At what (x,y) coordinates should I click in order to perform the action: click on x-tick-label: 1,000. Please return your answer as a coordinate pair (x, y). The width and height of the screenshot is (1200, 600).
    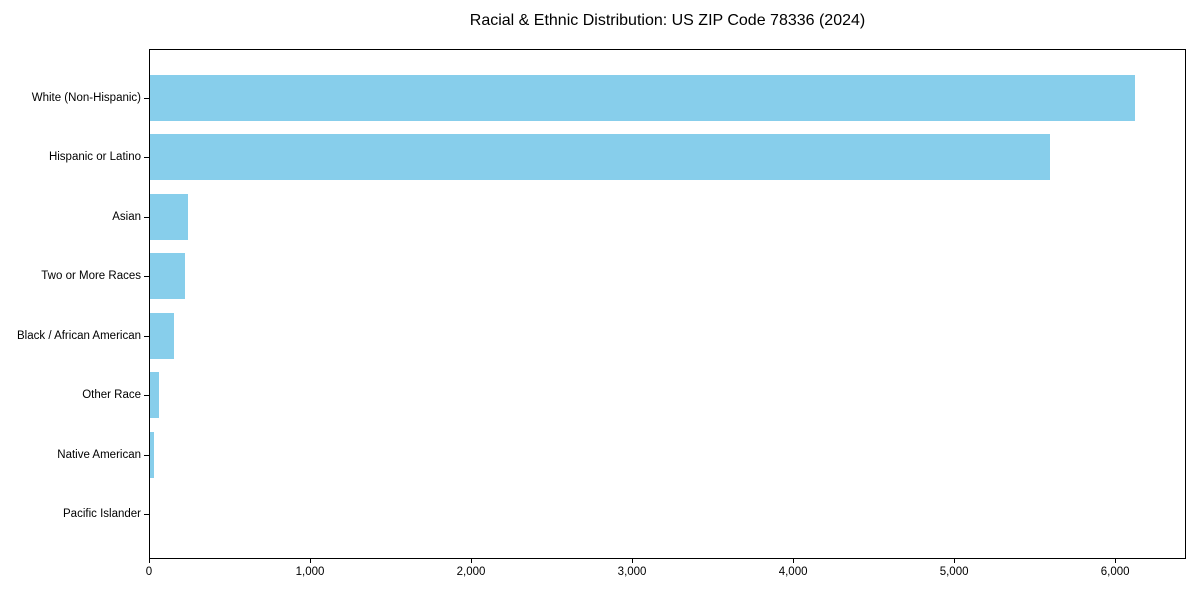
    Looking at the image, I should click on (310, 572).